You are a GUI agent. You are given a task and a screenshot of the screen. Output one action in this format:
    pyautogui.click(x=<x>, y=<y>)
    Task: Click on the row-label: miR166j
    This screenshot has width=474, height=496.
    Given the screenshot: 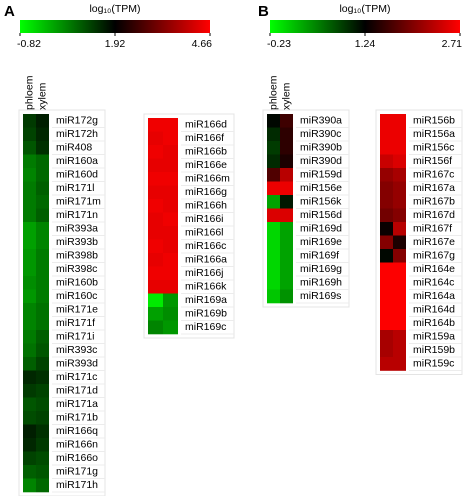 What is the action you would take?
    pyautogui.click(x=204, y=273)
    